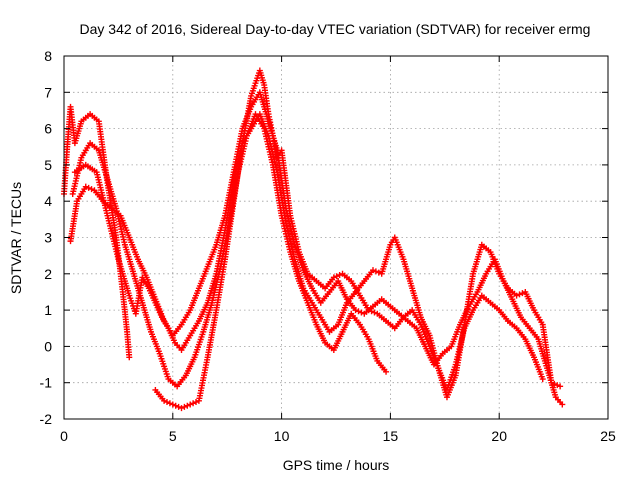 The image size is (640, 480). Describe the element at coordinates (282, 436) in the screenshot. I see `x-tick-label: 10` at that location.